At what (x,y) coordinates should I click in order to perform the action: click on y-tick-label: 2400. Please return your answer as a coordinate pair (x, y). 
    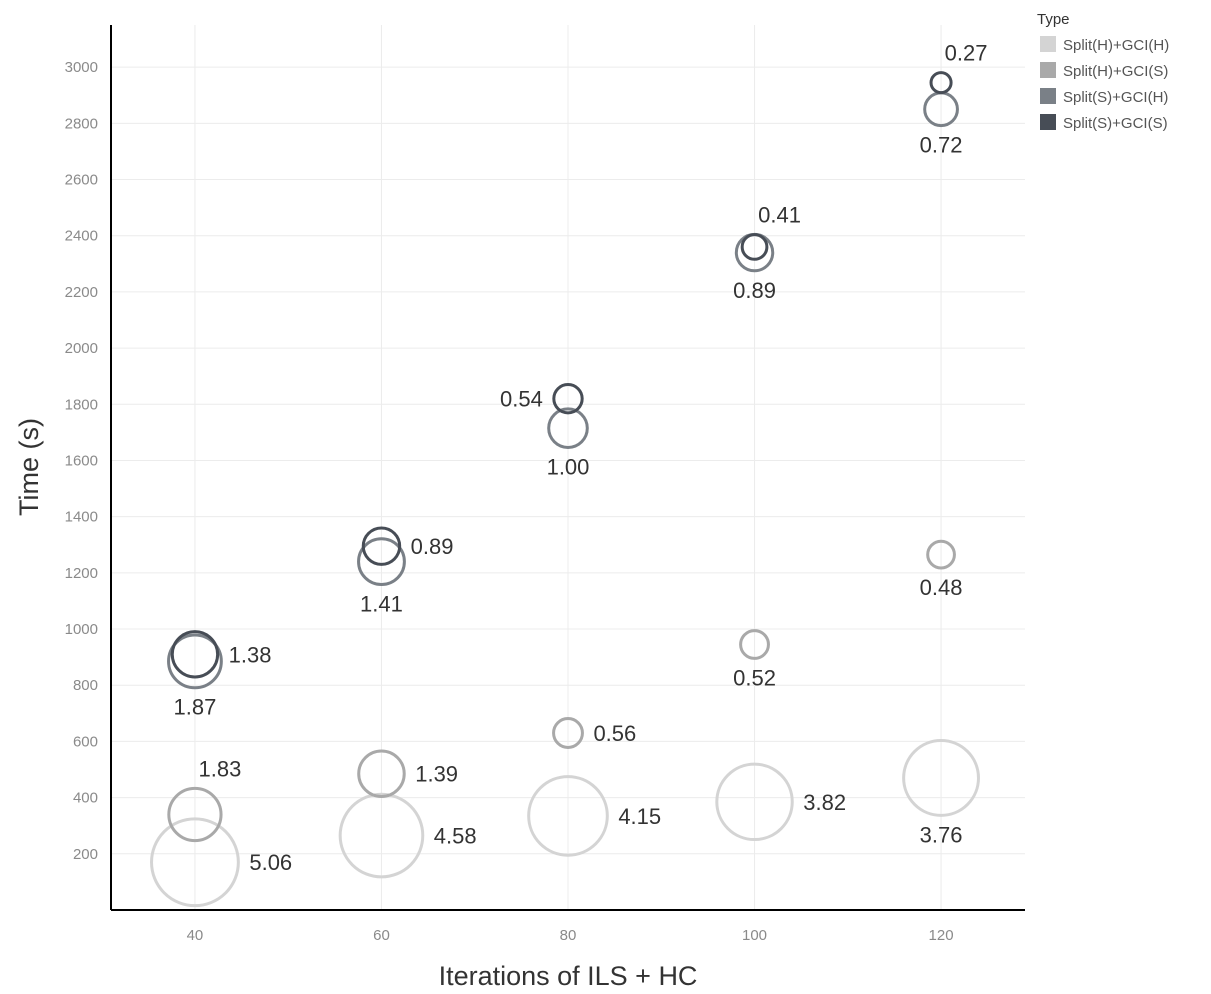
    Looking at the image, I should click on (81, 236).